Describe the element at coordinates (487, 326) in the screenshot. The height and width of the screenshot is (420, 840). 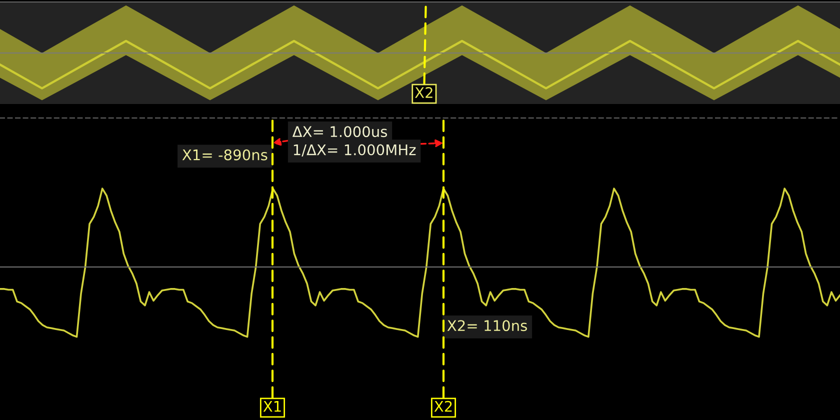
I see `annotation: X2= 110ns` at that location.